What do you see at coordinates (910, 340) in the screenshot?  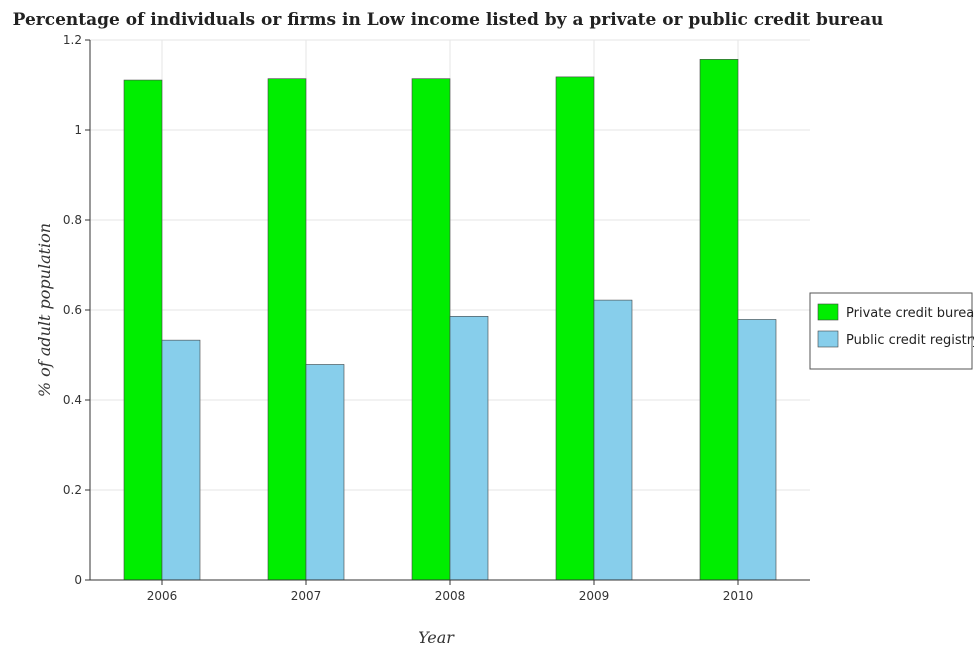 I see `legend-label: Public credit registry` at bounding box center [910, 340].